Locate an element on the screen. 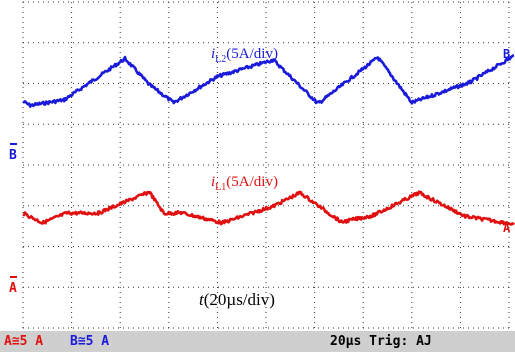 Image resolution: width=515 pixels, height=352 pixels. channel-a-ground-marker: A is located at coordinates (13, 288).